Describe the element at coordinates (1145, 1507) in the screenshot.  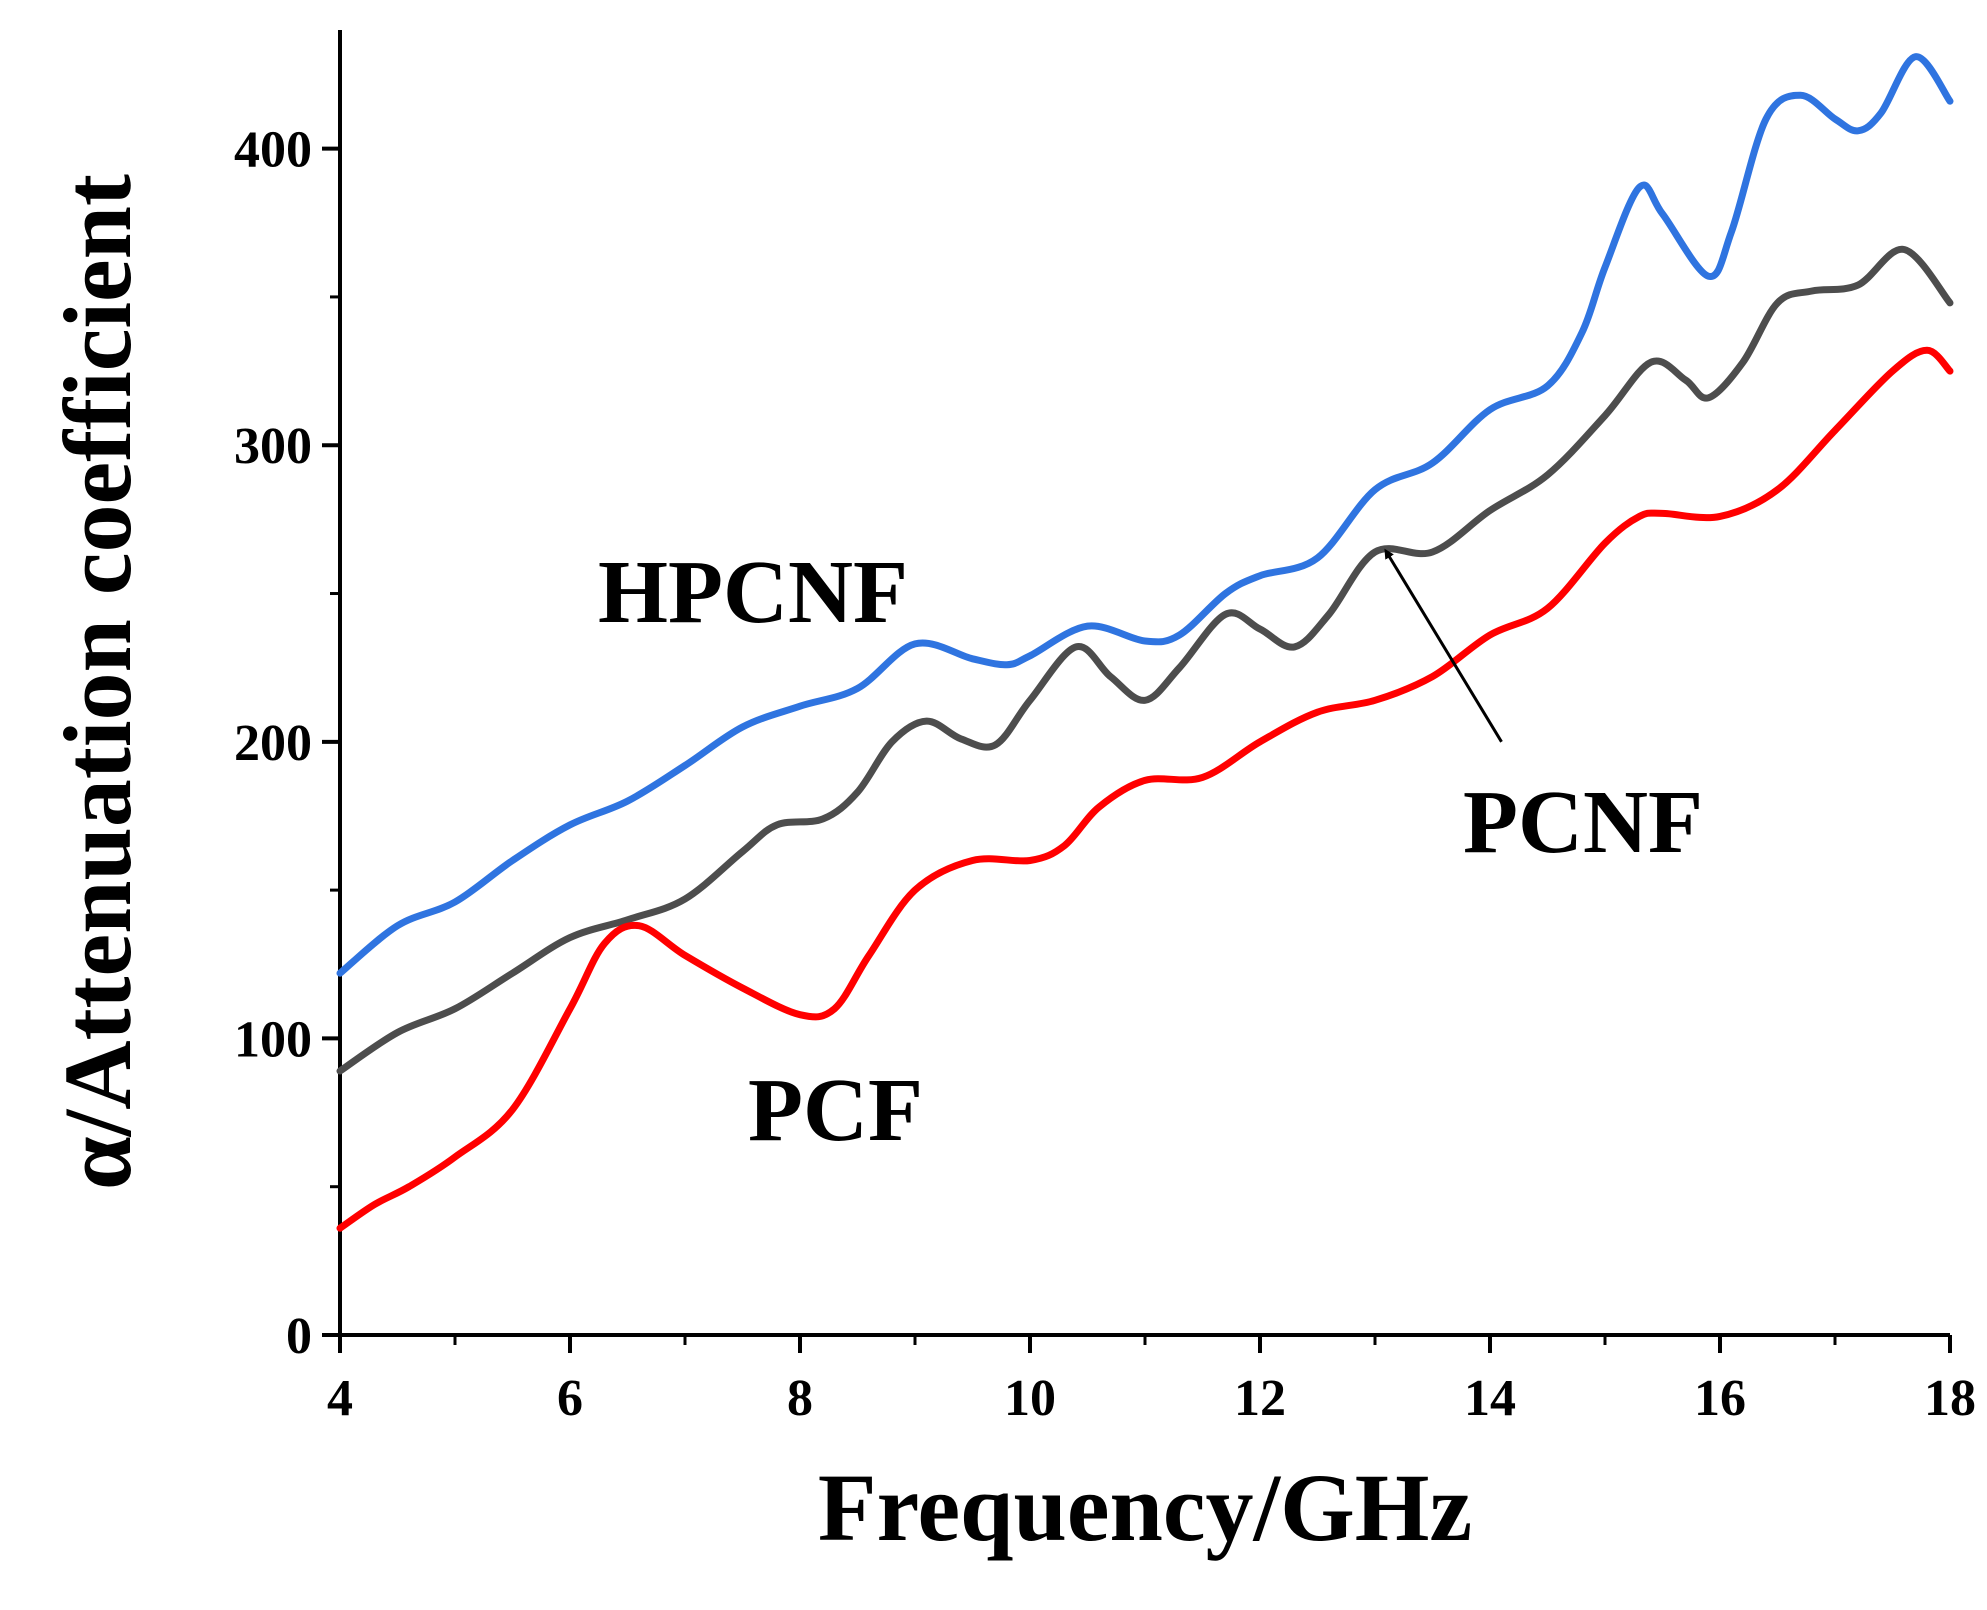
I see `x-axis-title: Frequency/GHz` at that location.